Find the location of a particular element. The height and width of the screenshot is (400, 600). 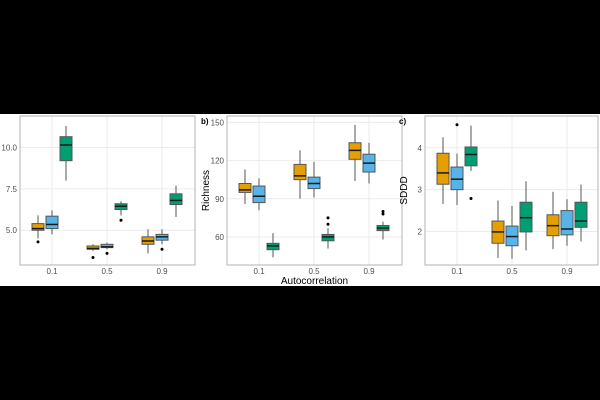

y-axis-label: SDDD is located at coordinates (404, 190).